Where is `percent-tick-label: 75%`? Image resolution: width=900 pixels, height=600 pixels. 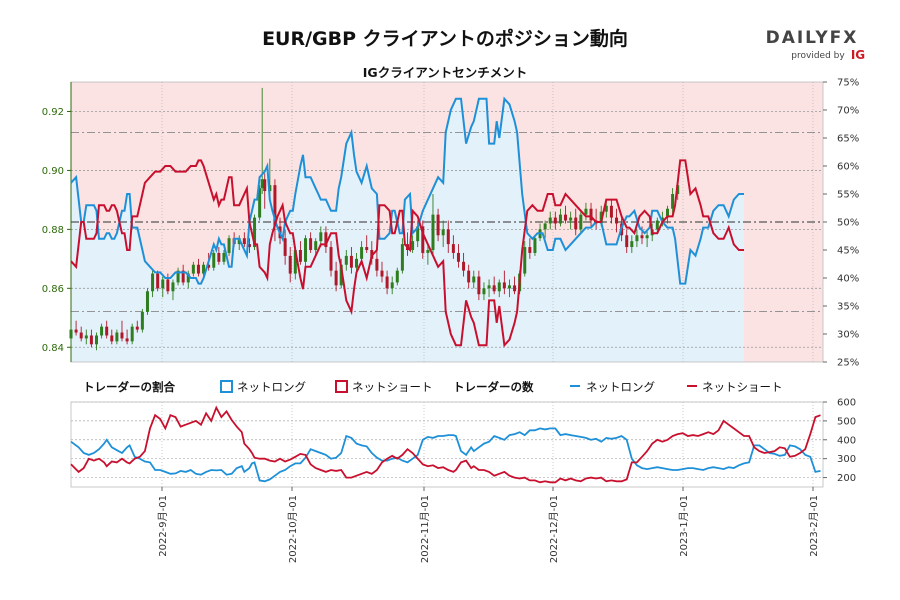
percent-tick-label: 75% is located at coordinates (848, 83).